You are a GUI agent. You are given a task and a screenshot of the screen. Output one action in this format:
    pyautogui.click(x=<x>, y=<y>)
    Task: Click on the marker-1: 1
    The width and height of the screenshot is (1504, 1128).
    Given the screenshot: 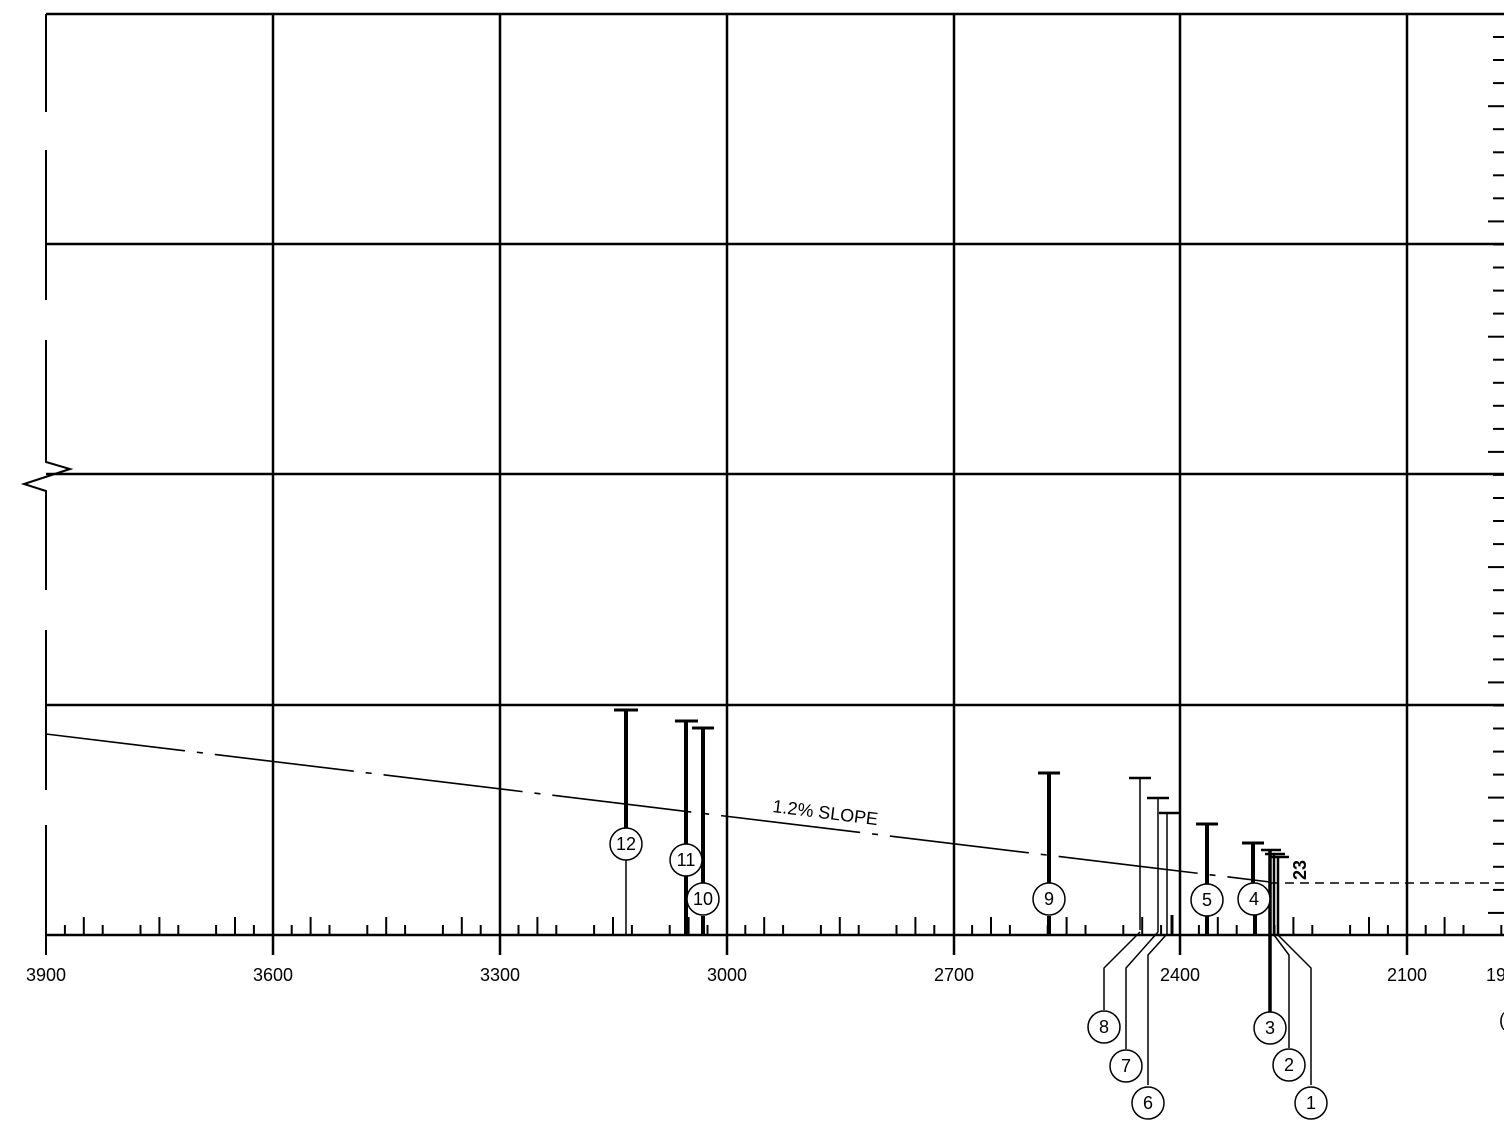 What is the action you would take?
    pyautogui.click(x=1311, y=1103)
    